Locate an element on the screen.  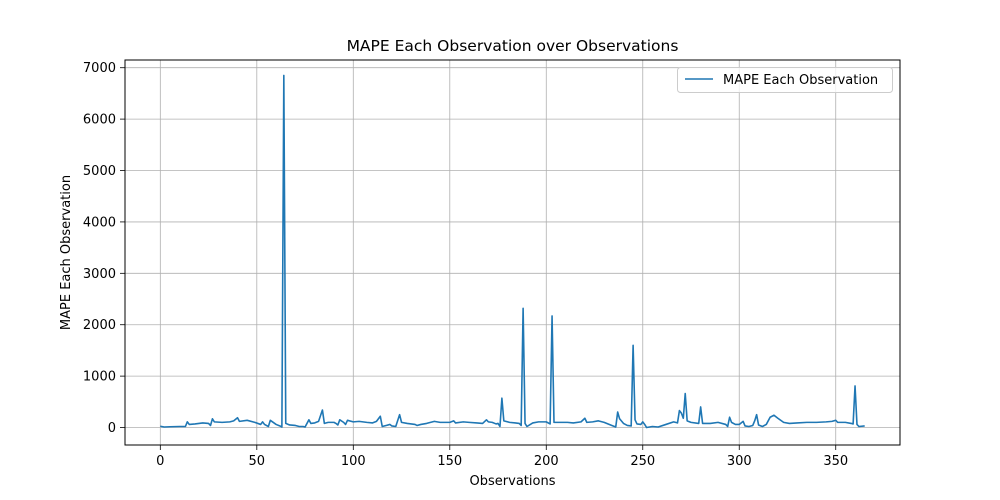
y-tick-label: 6000 is located at coordinates (99, 120).